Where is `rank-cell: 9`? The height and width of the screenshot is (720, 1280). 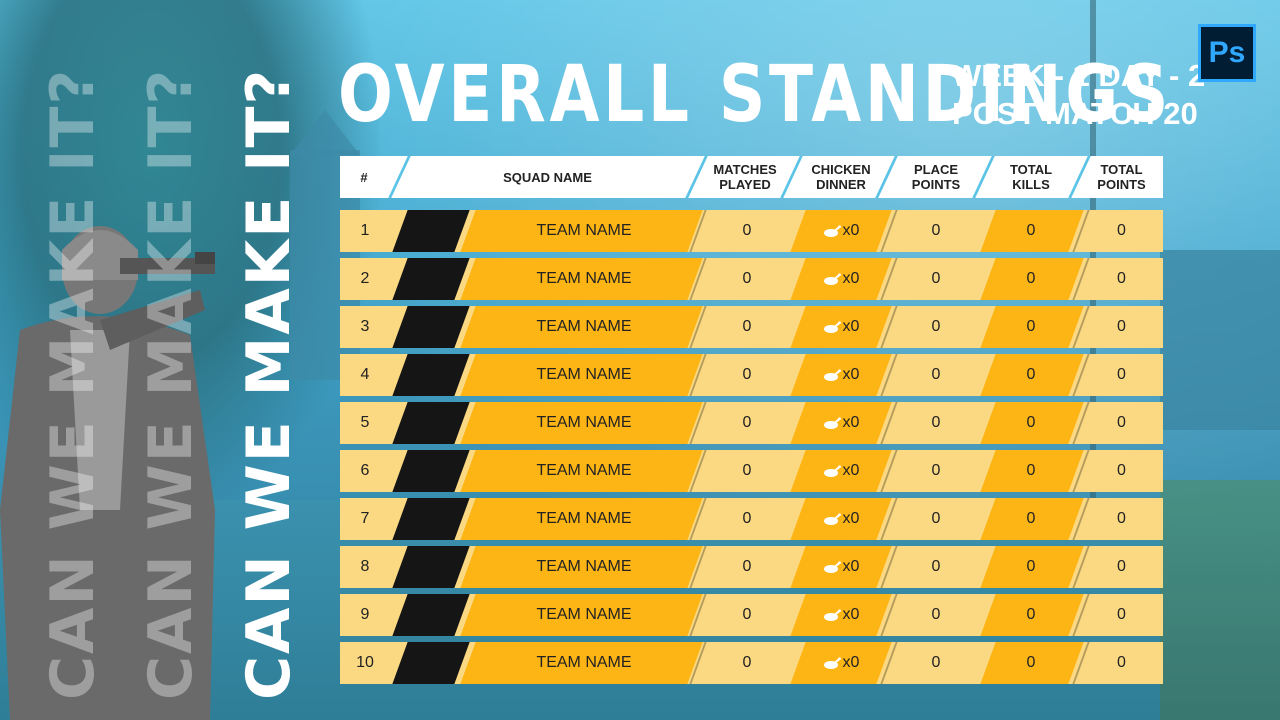 rank-cell: 9 is located at coordinates (365, 614).